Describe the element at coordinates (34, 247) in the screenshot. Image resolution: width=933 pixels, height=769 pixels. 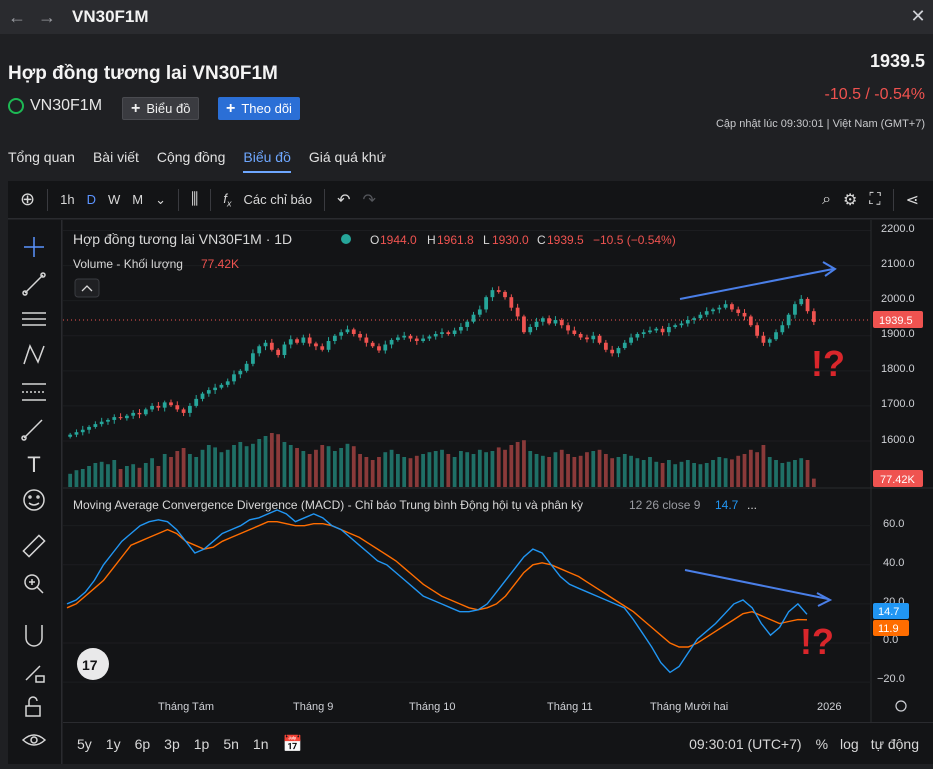
I see `crosshair-icon` at that location.